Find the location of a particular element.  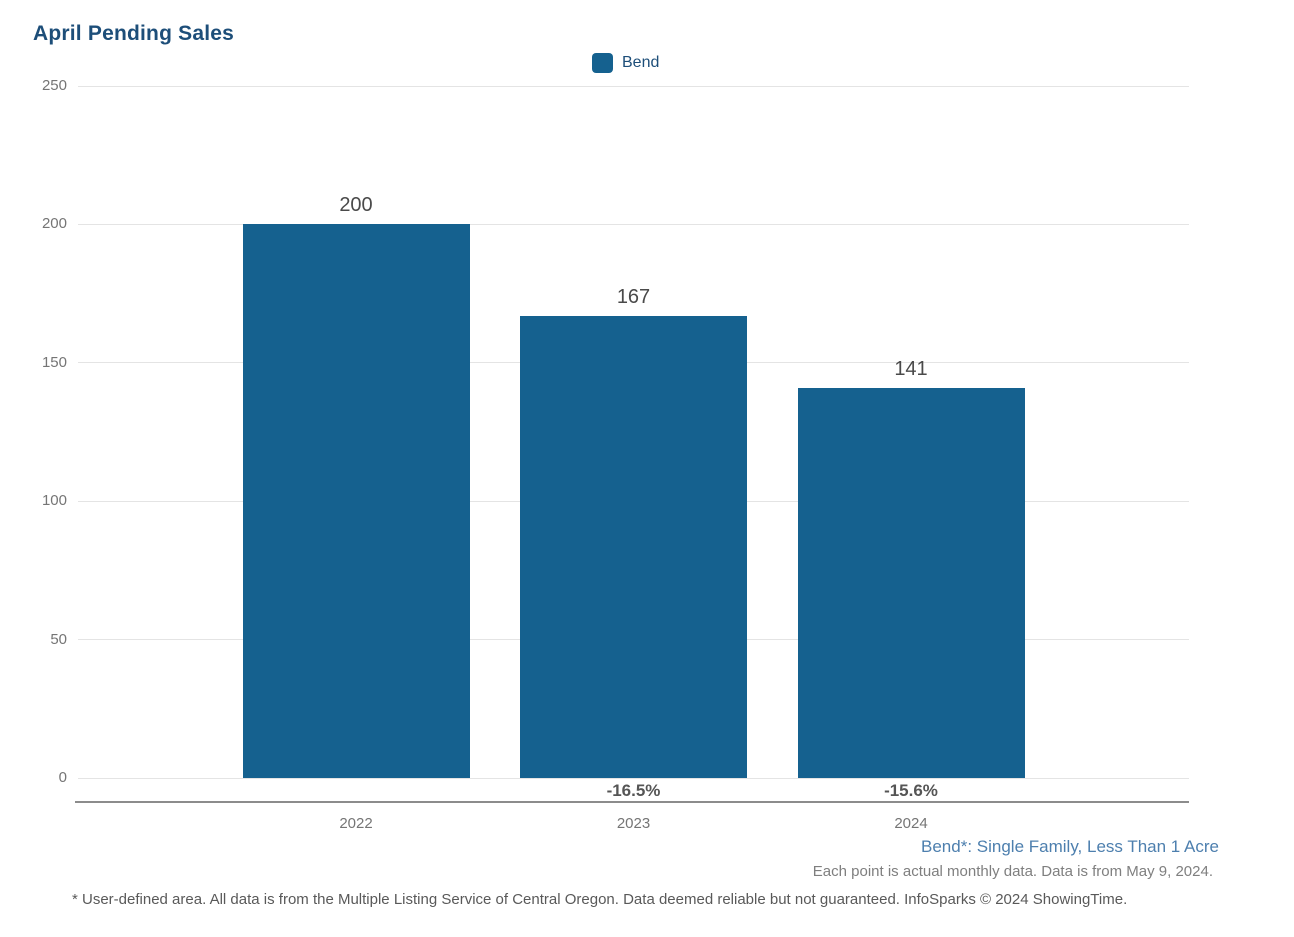

x-axis-line is located at coordinates (632, 802).